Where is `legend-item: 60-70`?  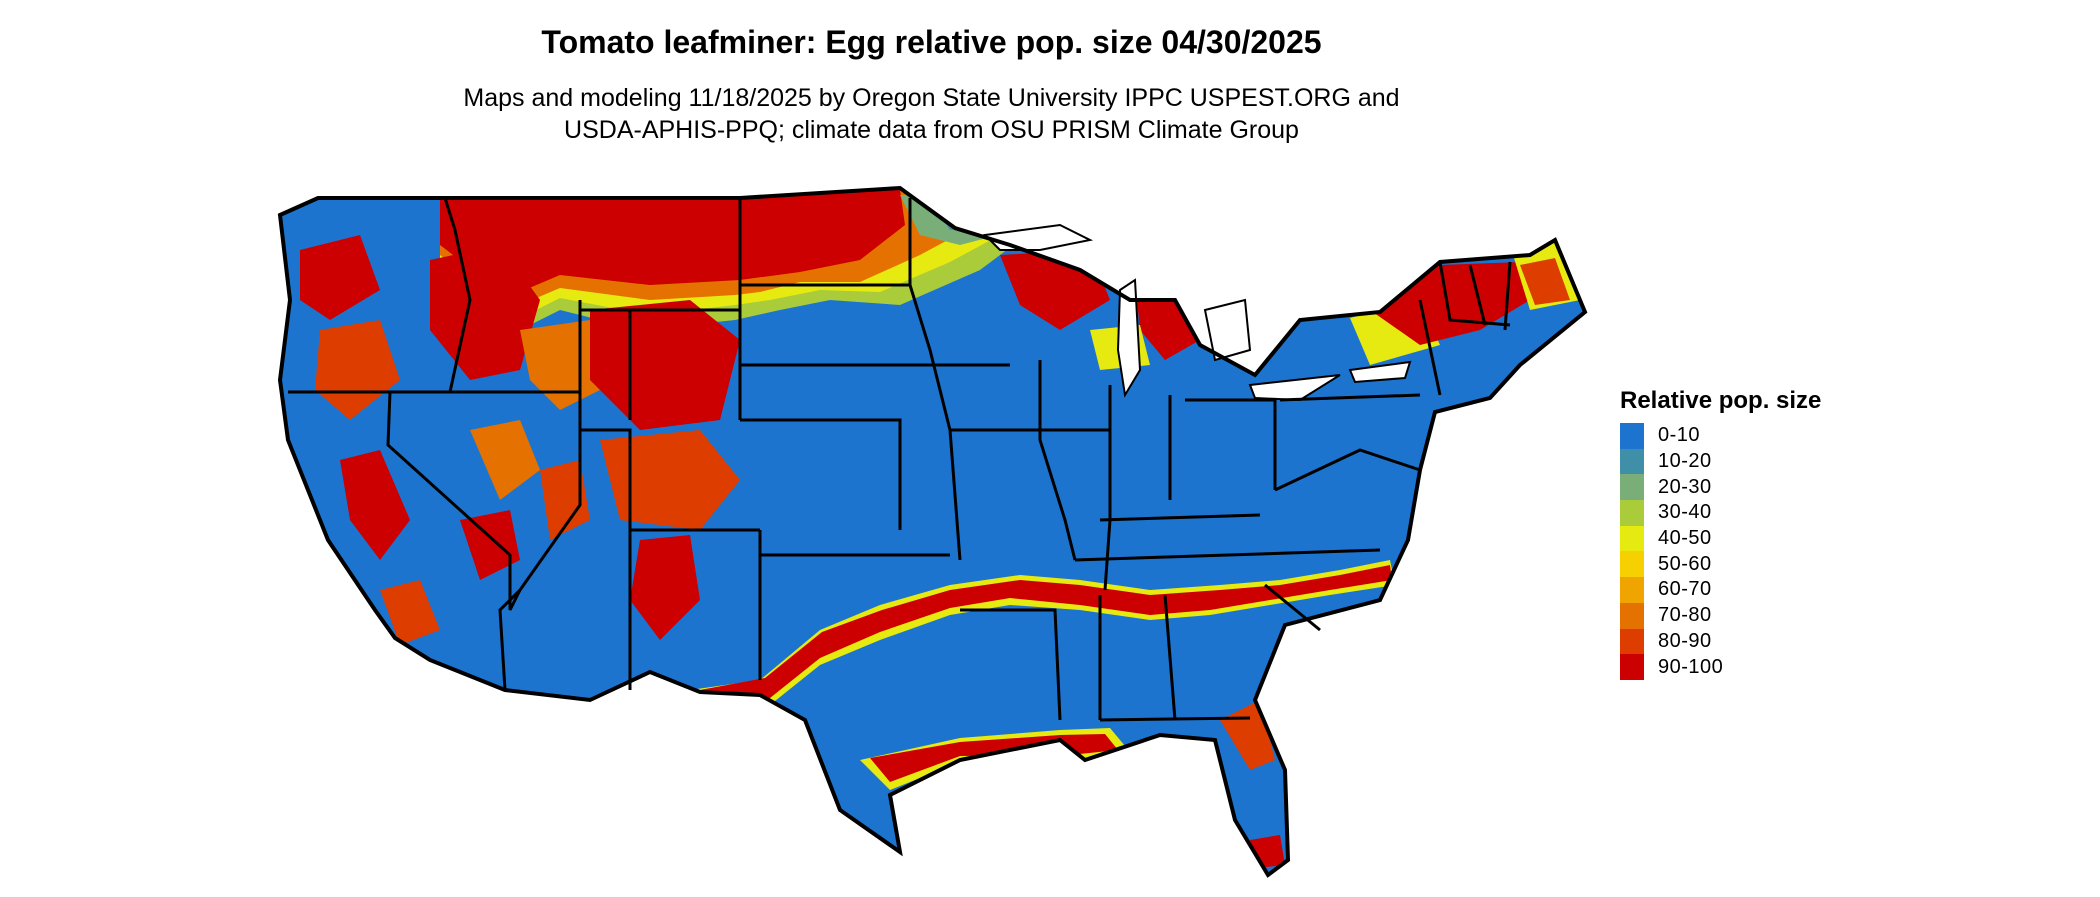
legend-item: 60-70 is located at coordinates (1720, 590).